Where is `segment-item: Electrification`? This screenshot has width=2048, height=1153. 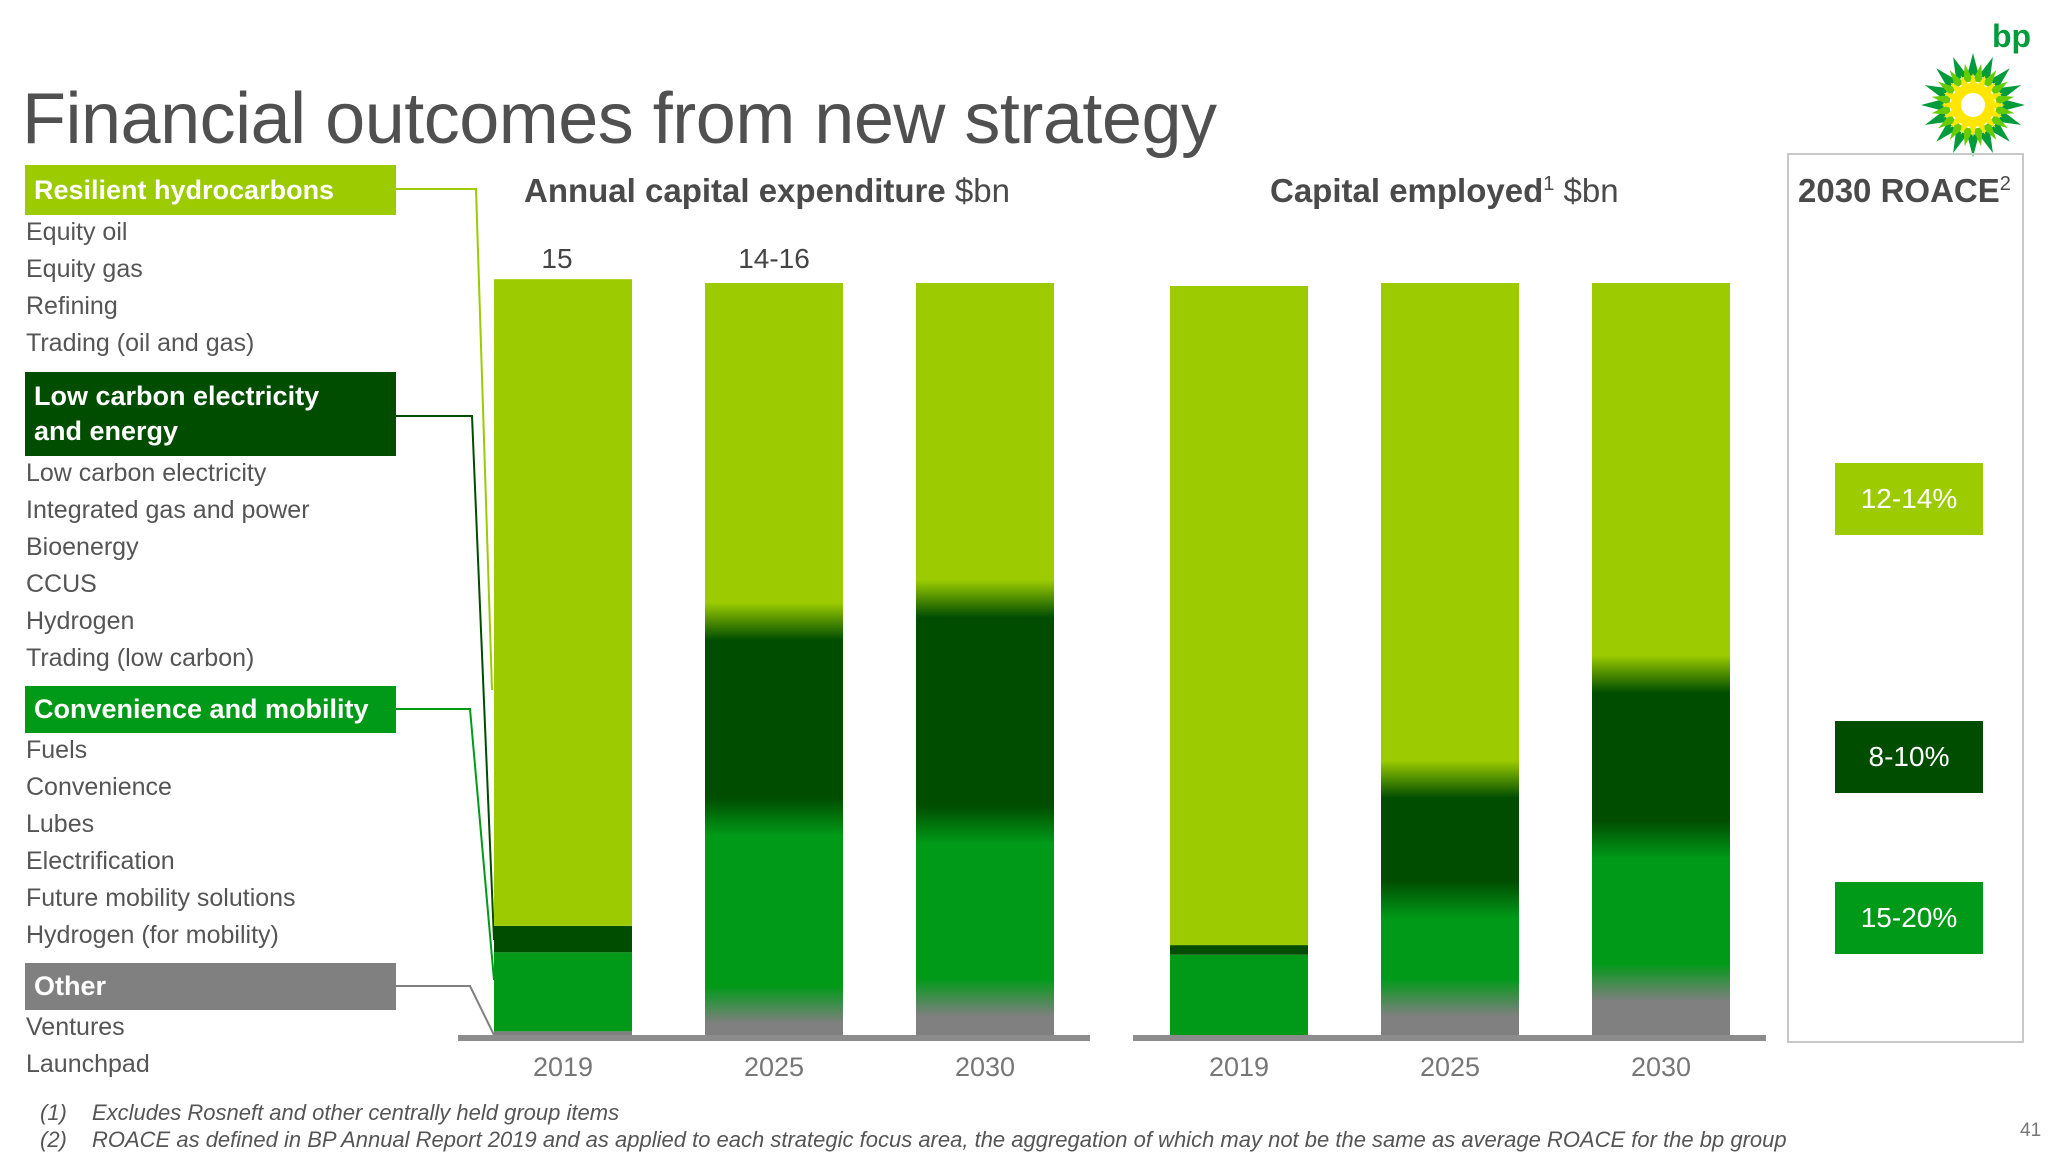 segment-item: Electrification is located at coordinates (100, 861).